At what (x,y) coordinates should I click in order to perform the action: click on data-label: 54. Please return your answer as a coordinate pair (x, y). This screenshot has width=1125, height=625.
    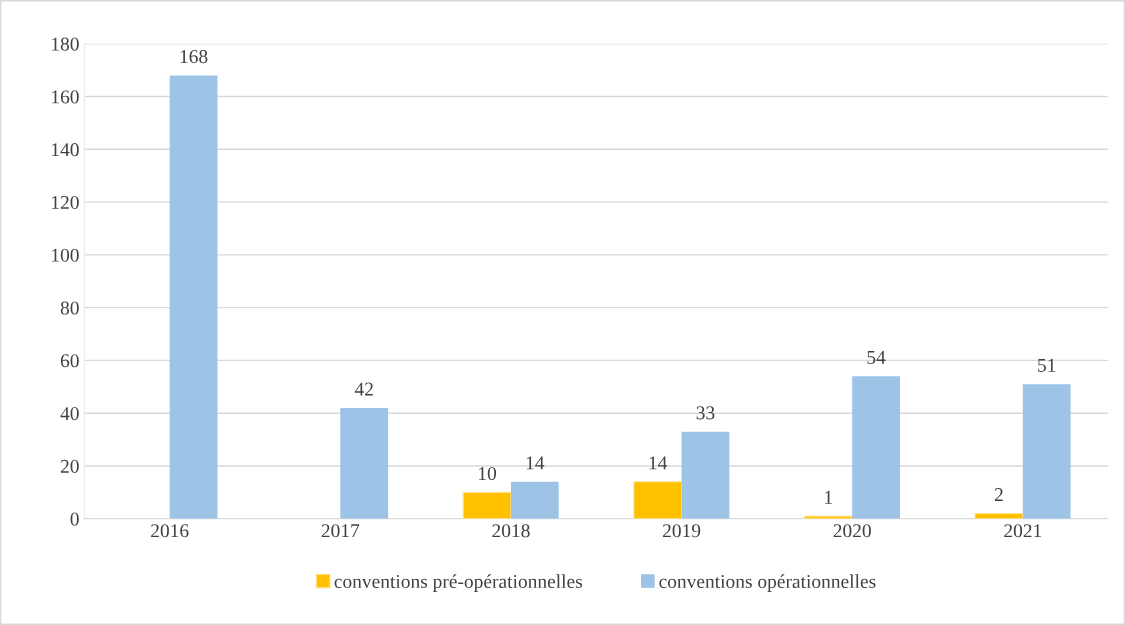
    Looking at the image, I should click on (876, 357).